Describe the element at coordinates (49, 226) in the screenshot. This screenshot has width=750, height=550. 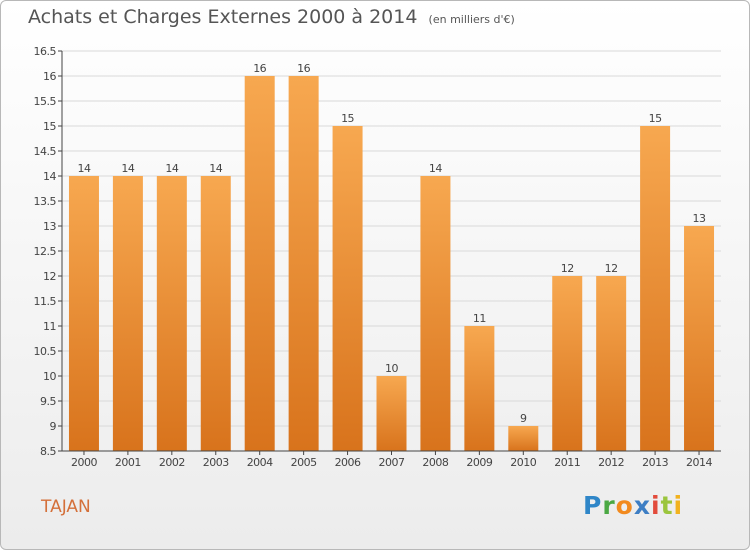
I see `y-tick-label: 13` at that location.